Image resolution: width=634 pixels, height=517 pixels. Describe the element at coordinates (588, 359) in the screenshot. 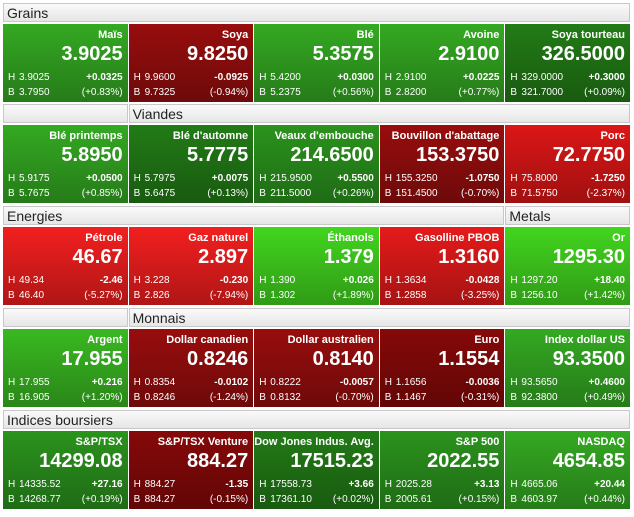

I see `quote-price: 93.3500` at that location.